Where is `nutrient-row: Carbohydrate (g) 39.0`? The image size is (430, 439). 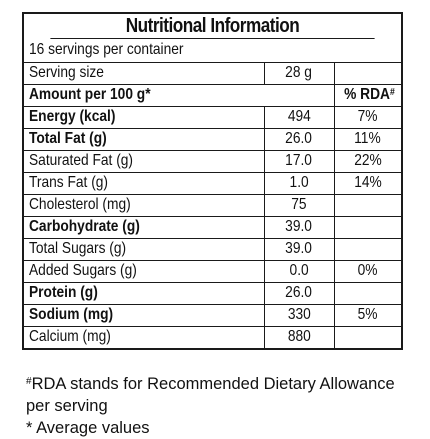
nutrient-row: Carbohydrate (g) 39.0 is located at coordinates (212, 227).